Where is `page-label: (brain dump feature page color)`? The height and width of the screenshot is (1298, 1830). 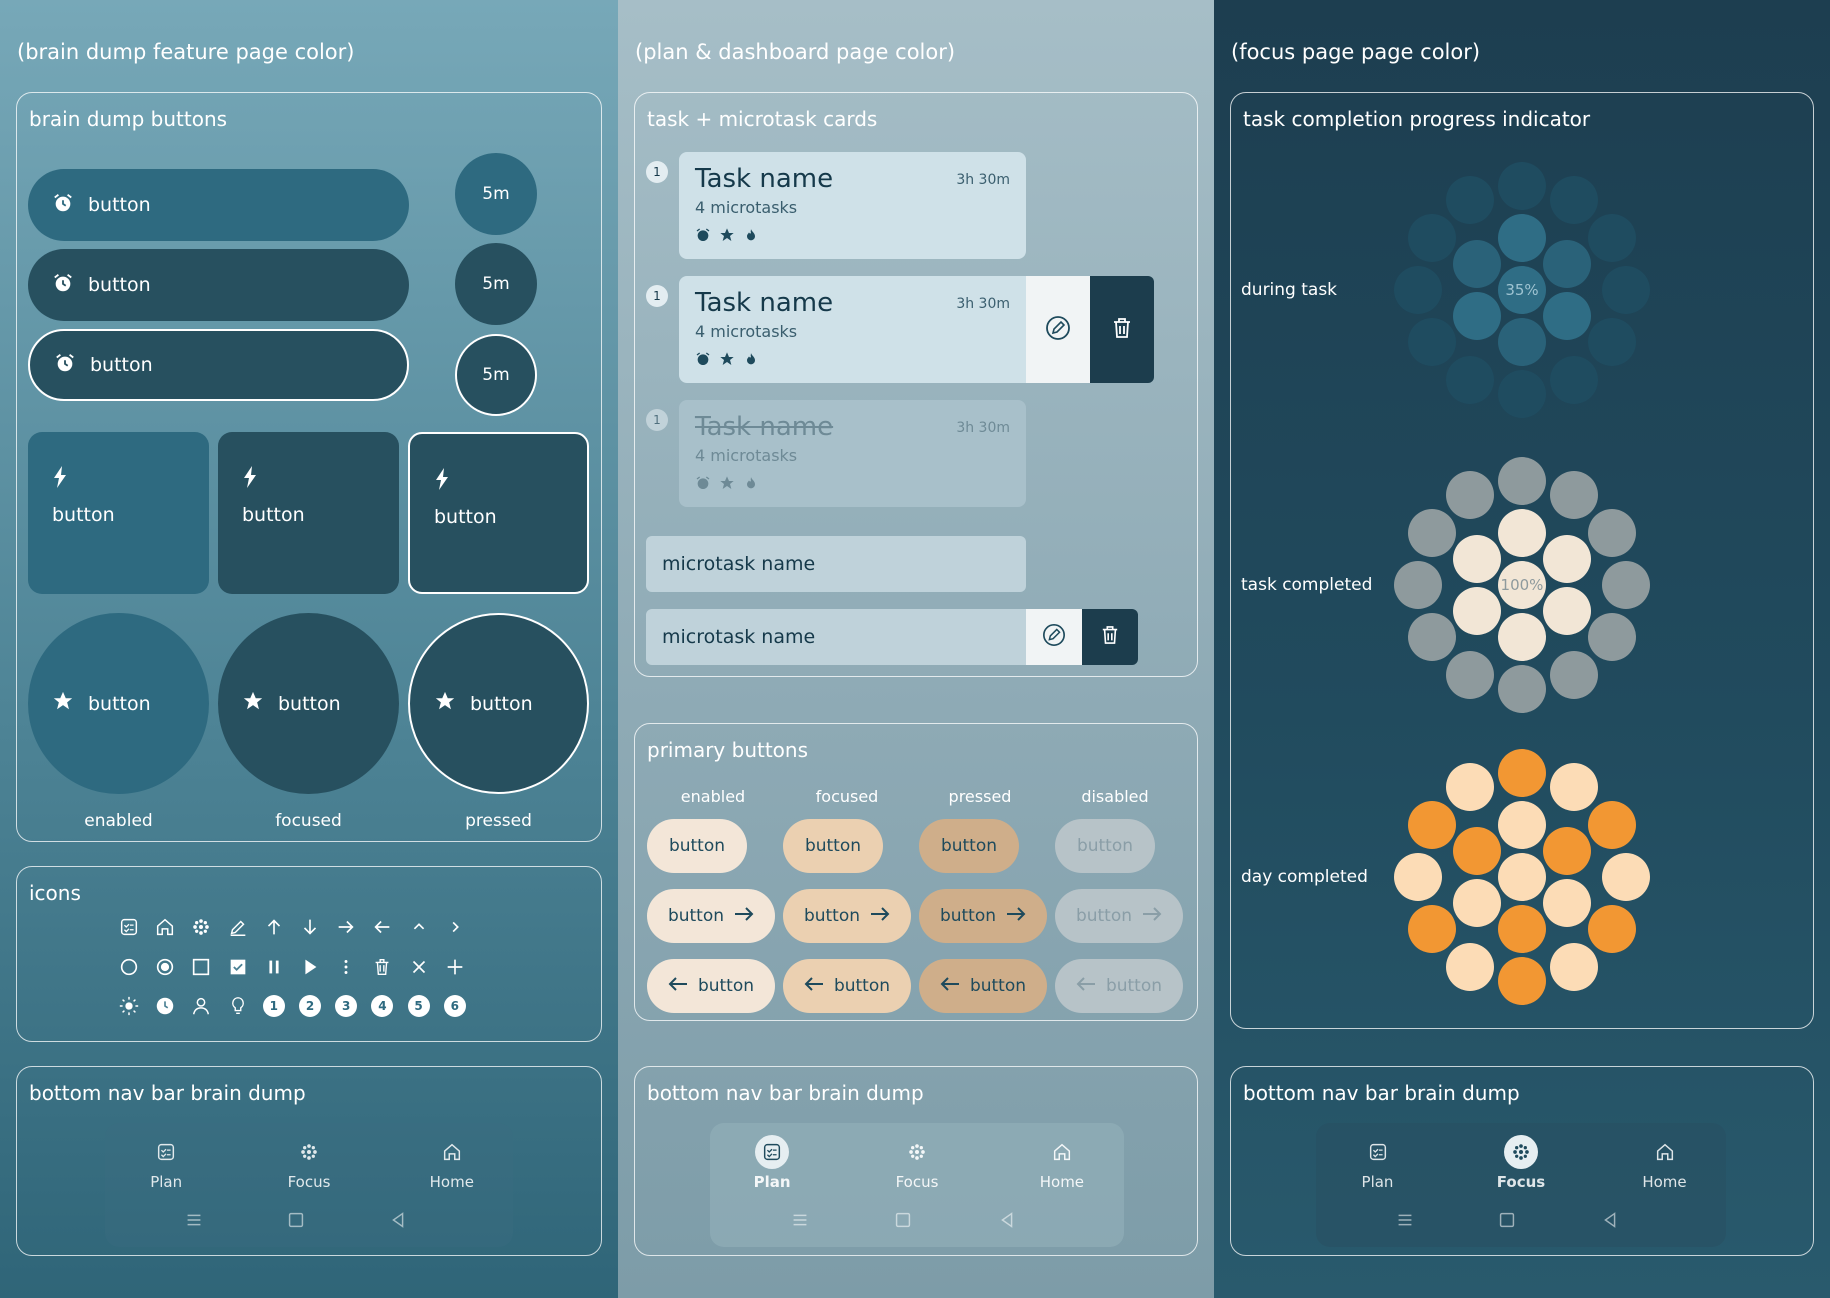
page-label: (brain dump feature page color) is located at coordinates (186, 52).